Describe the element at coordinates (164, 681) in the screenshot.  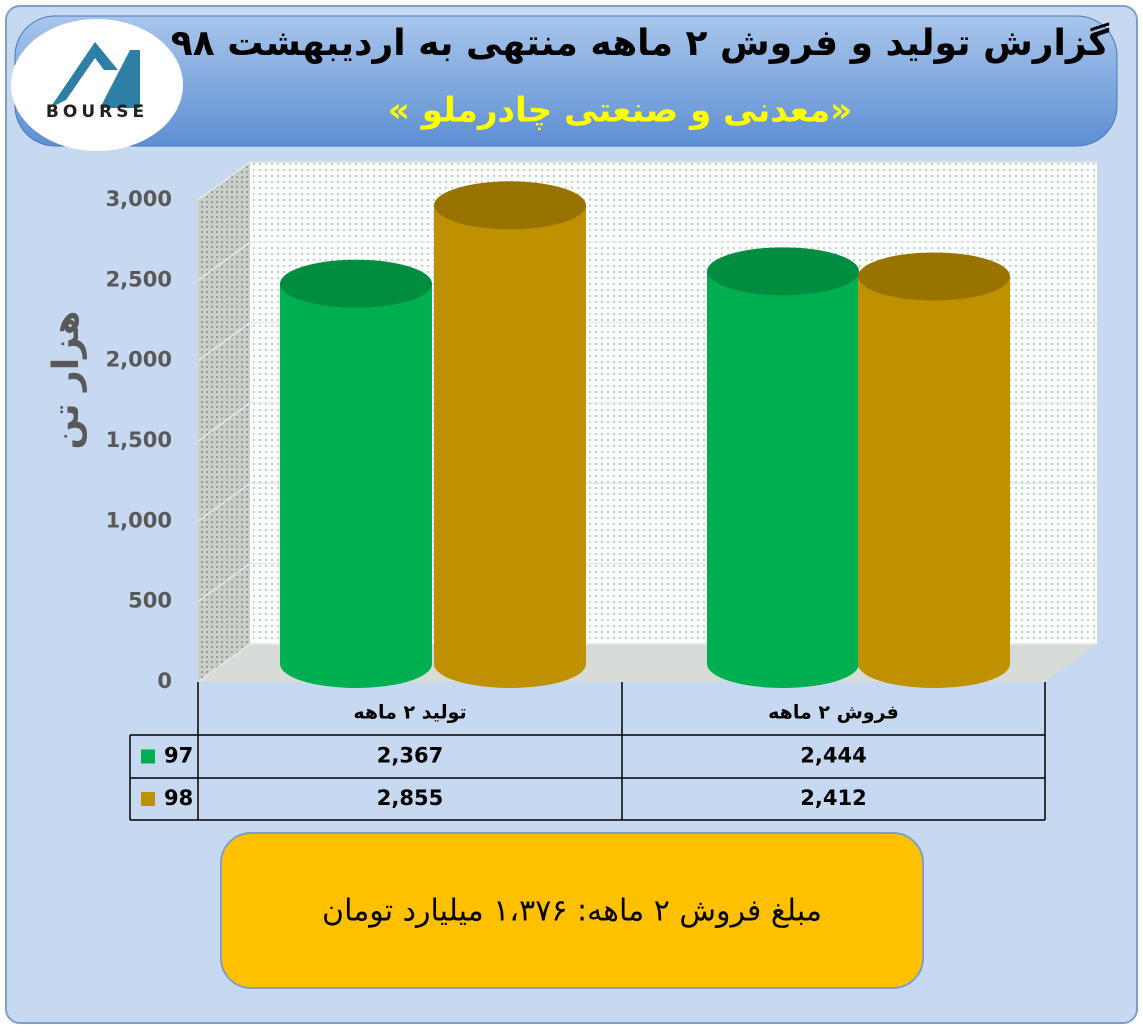
I see `y-tick-label: 0` at that location.